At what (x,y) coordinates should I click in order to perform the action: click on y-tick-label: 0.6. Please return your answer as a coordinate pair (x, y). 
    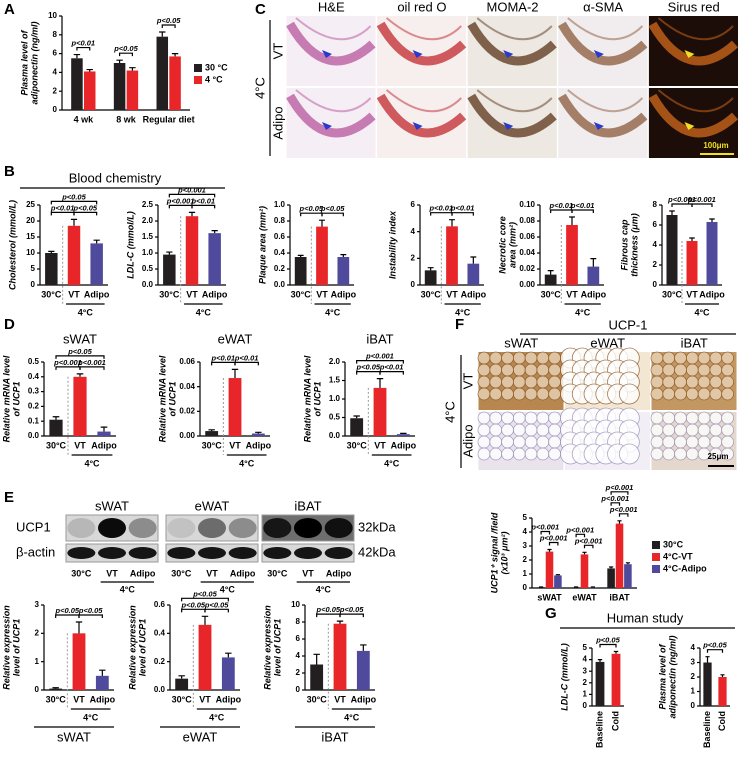
    Looking at the image, I should click on (160, 604).